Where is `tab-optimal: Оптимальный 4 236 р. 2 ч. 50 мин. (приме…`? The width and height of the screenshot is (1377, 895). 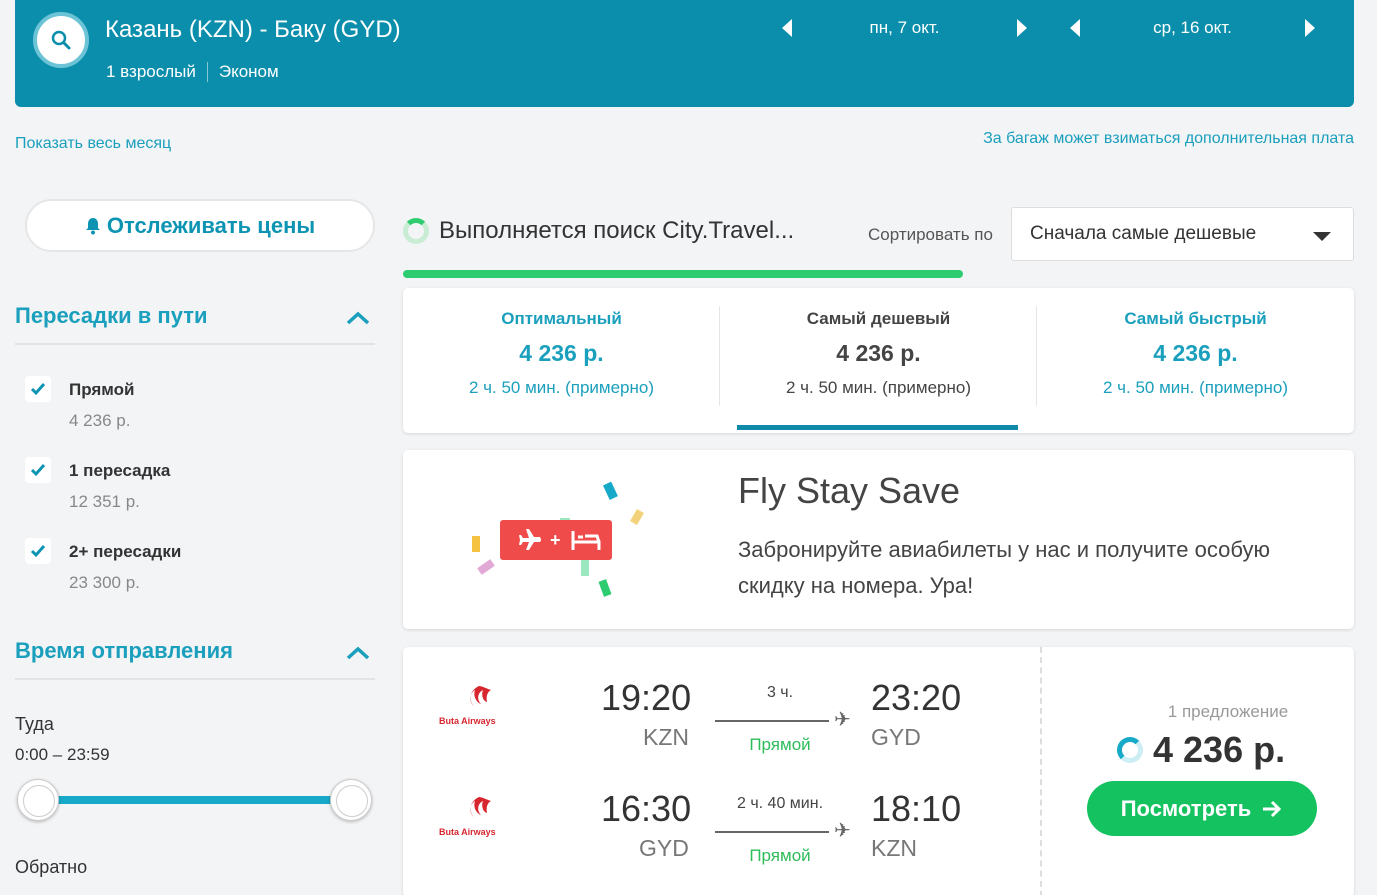 tab-optimal: Оптимальный 4 236 р. 2 ч. 50 мин. (приме… is located at coordinates (561, 360).